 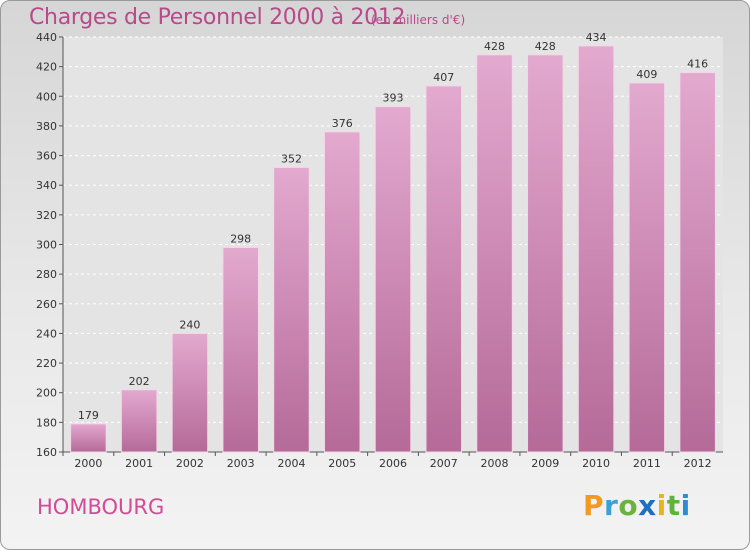 What do you see at coordinates (596, 249) in the screenshot?
I see `bar-2010` at bounding box center [596, 249].